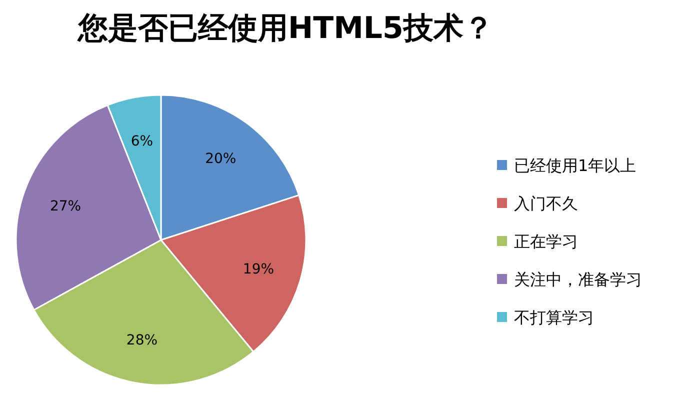 The width and height of the screenshot is (680, 403). Describe the element at coordinates (578, 279) in the screenshot. I see `legend-label: 关注中，准备学习` at that location.